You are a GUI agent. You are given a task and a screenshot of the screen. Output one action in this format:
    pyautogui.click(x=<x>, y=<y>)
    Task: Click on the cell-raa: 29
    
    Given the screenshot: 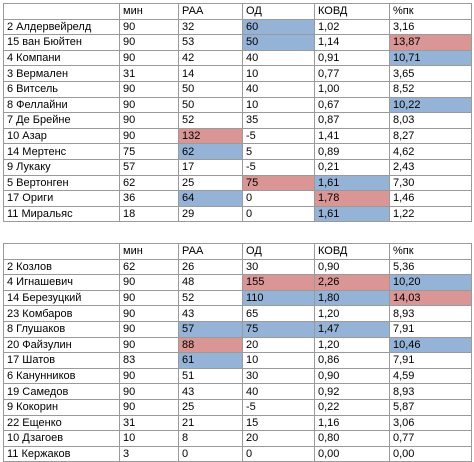 What is the action you would take?
    pyautogui.click(x=210, y=214)
    